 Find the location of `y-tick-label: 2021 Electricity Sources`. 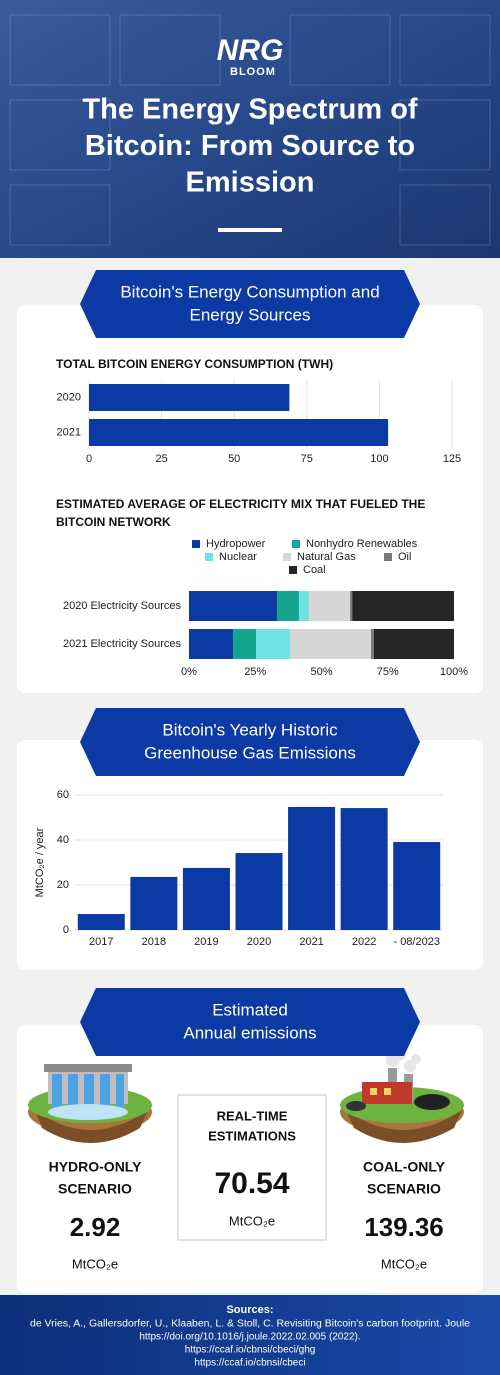

y-tick-label: 2021 Electricity Sources is located at coordinates (122, 644).